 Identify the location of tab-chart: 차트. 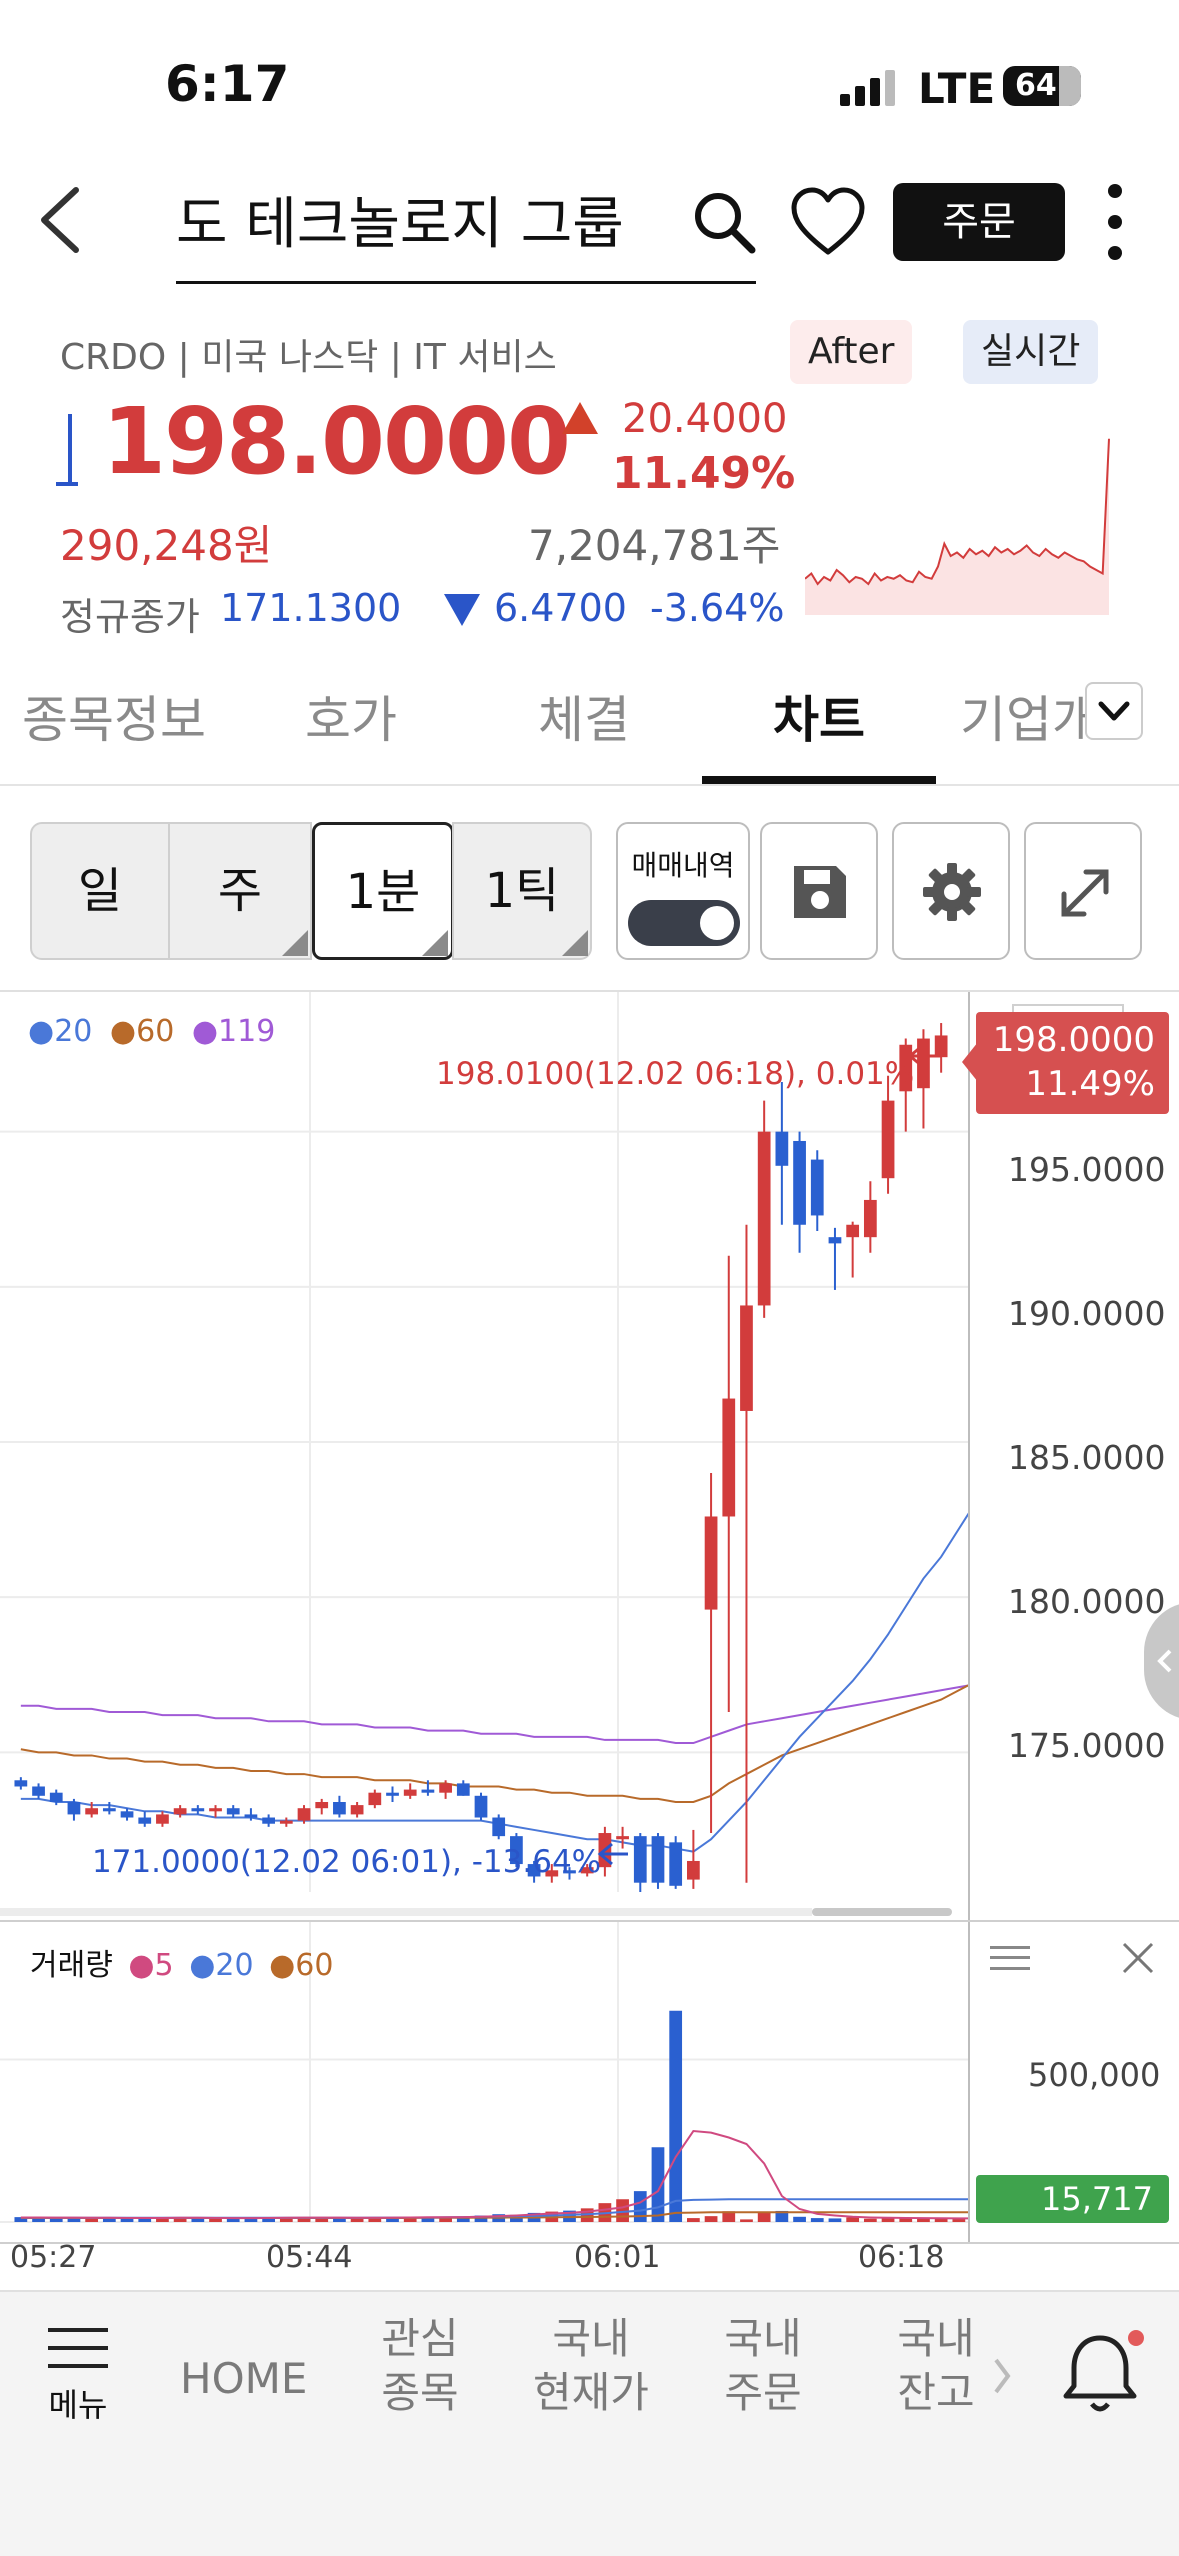
(819, 720).